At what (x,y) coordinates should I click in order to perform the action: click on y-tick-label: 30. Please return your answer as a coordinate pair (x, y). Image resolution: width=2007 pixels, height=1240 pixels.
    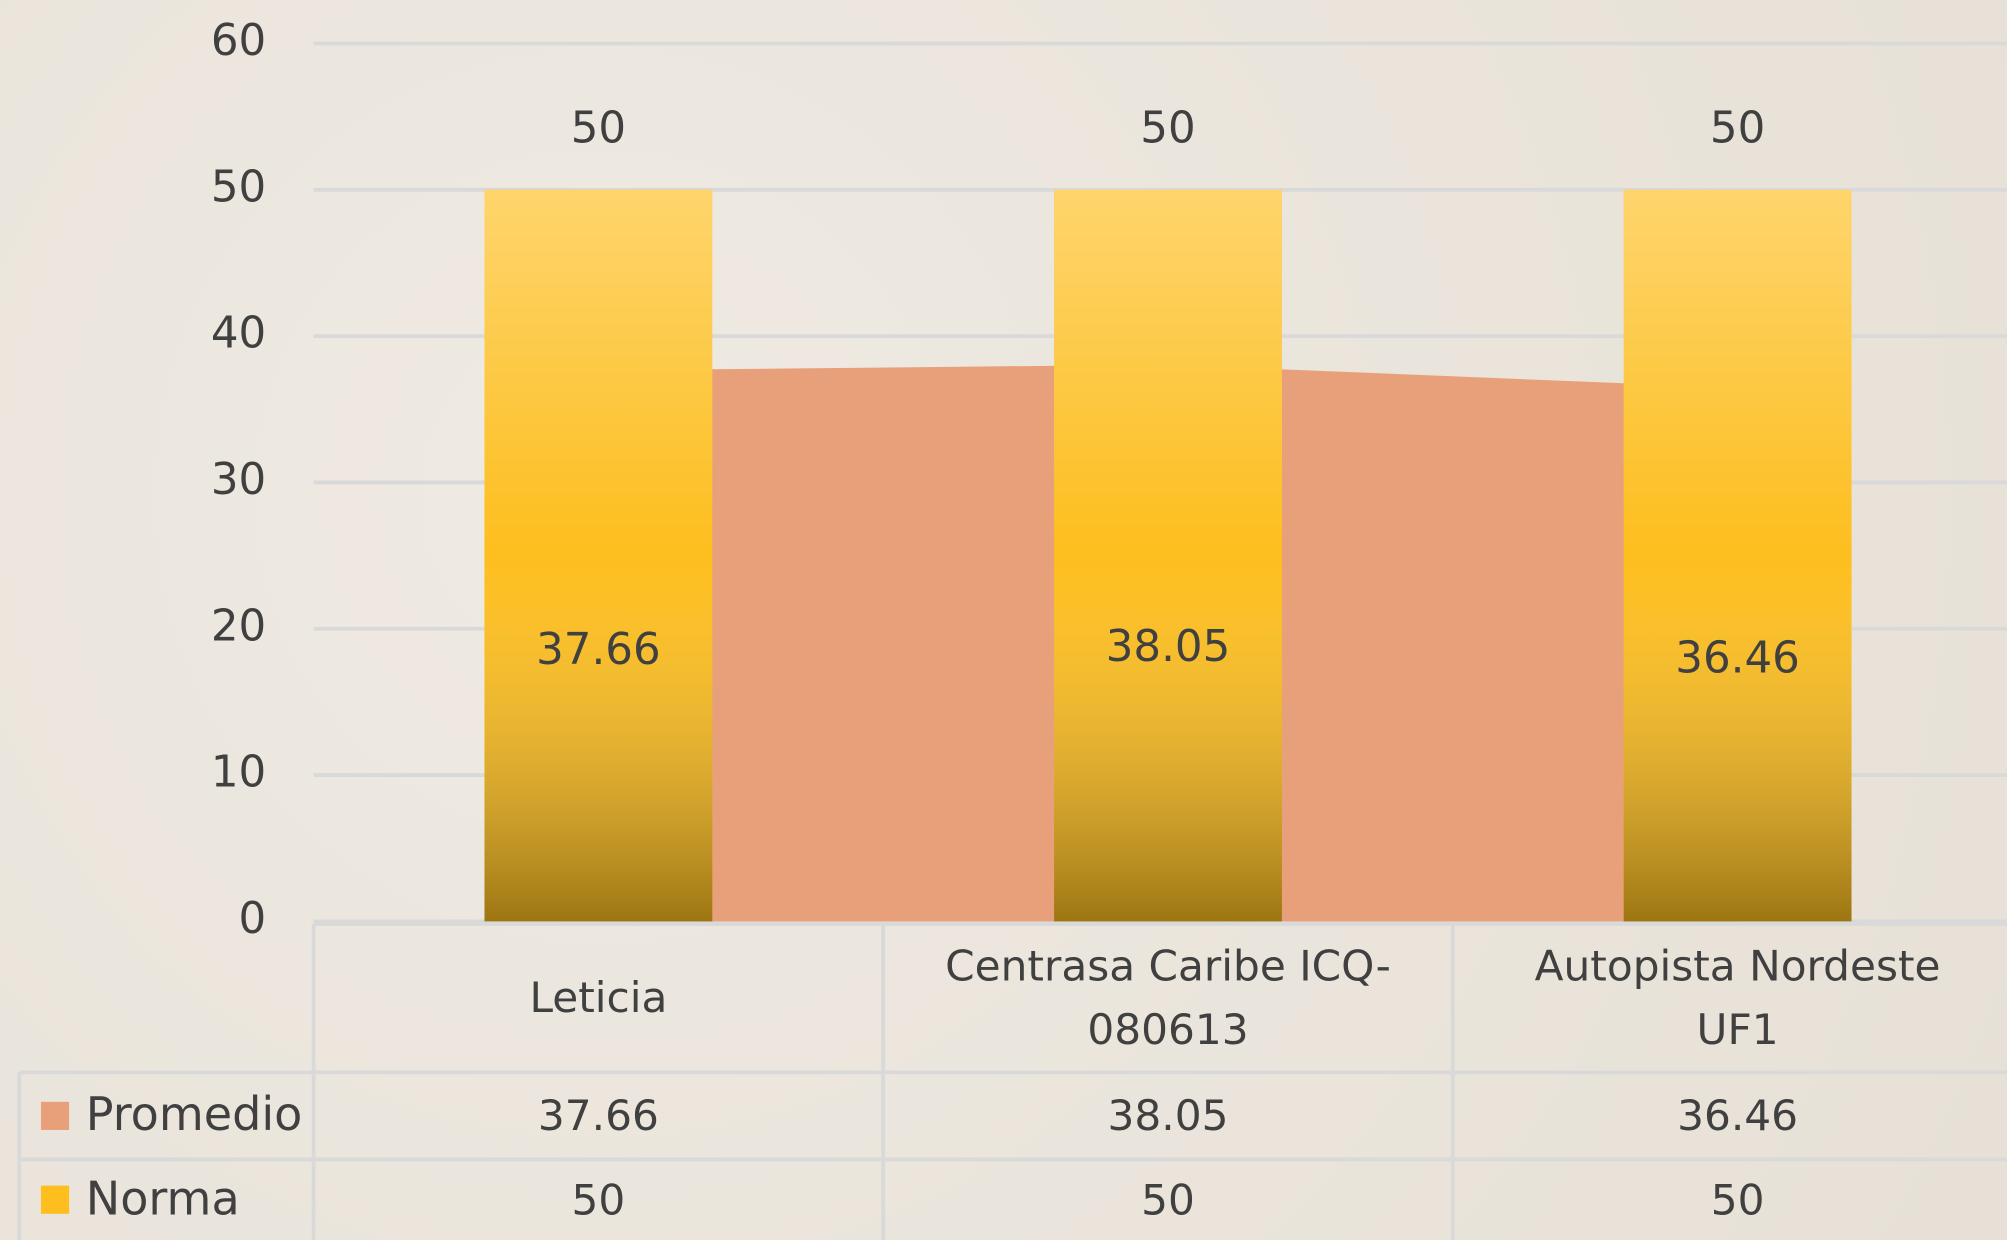
    Looking at the image, I should click on (238, 480).